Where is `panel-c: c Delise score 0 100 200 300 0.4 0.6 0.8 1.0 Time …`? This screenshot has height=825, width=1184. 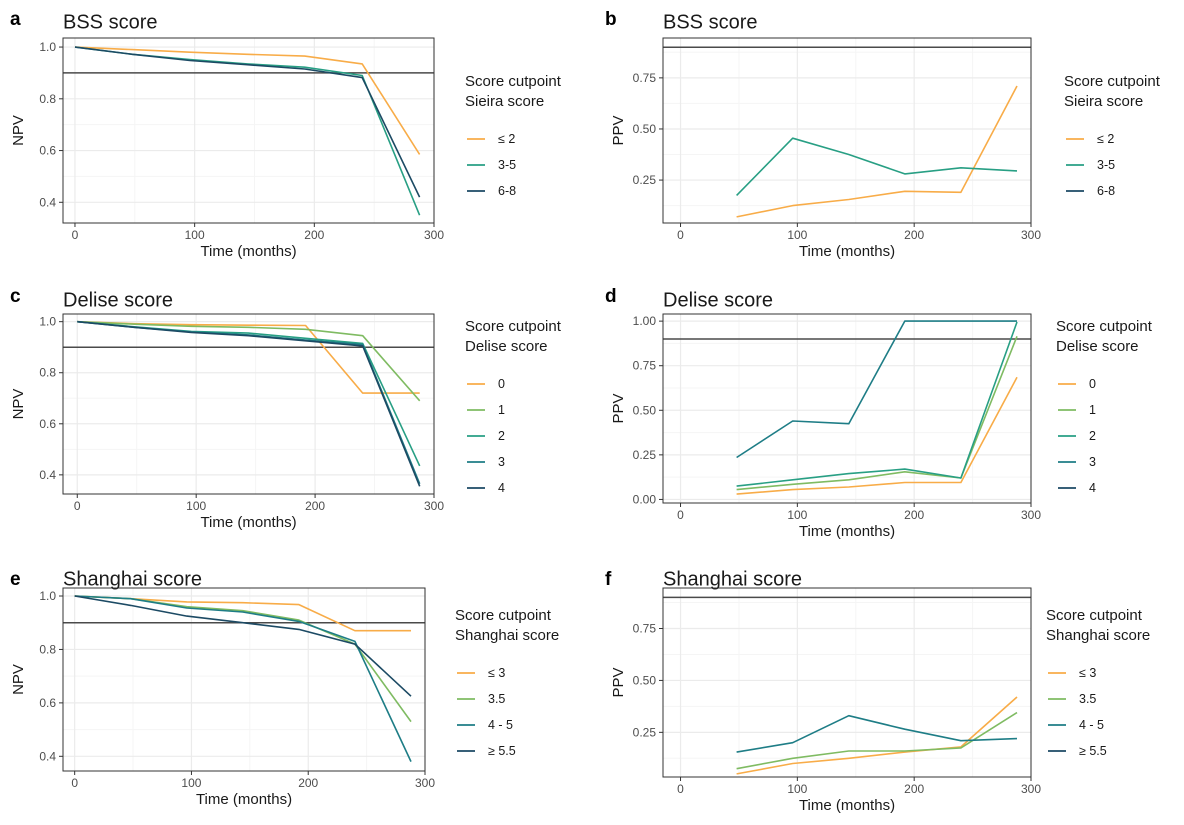 panel-c: c Delise score 0 100 200 300 0.4 0.6 0.8 1.0 Time … is located at coordinates (286, 408).